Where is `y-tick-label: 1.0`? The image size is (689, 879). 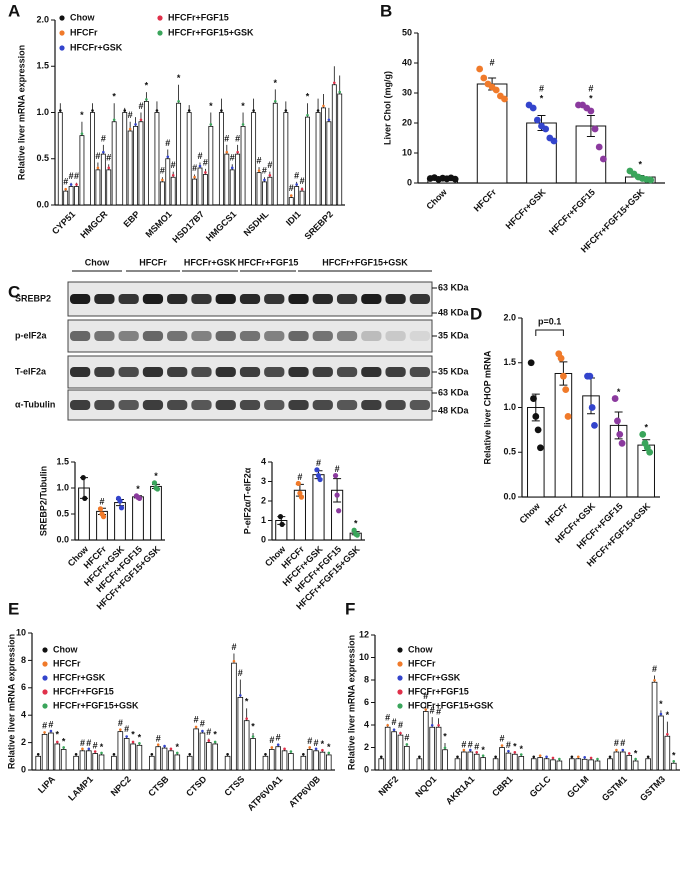
y-tick-label: 1.0 is located at coordinates (509, 407).